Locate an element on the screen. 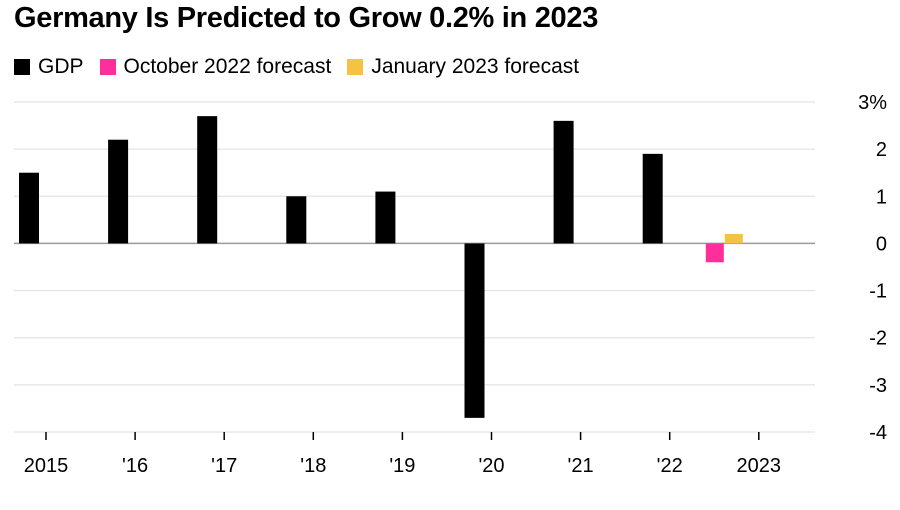 The width and height of the screenshot is (900, 510). y-tick-label: -2 is located at coordinates (878, 339).